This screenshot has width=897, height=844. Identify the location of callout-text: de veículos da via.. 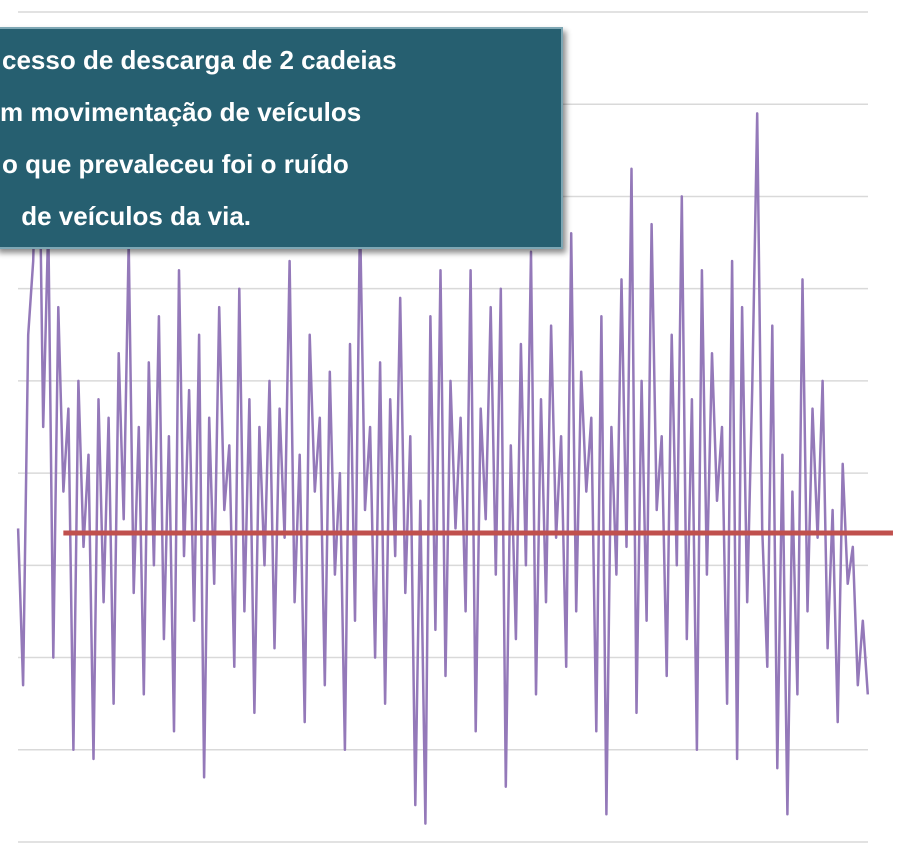
(132, 216).